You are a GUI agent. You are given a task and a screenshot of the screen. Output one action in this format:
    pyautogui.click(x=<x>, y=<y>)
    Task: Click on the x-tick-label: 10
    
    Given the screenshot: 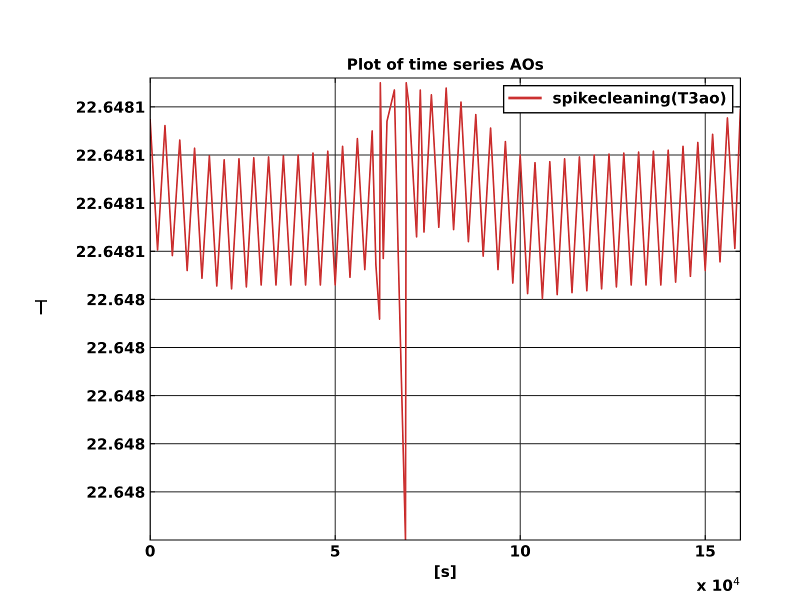 What is the action you would take?
    pyautogui.click(x=520, y=551)
    